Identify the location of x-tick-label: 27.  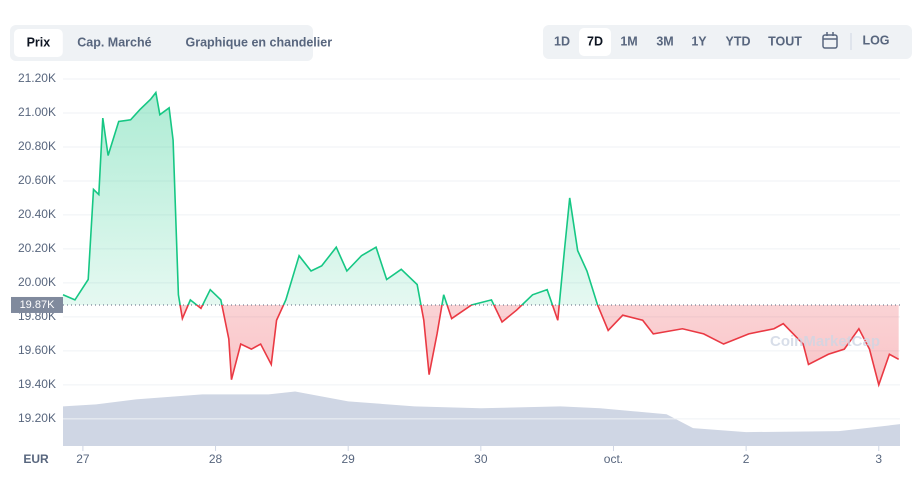
(83, 459).